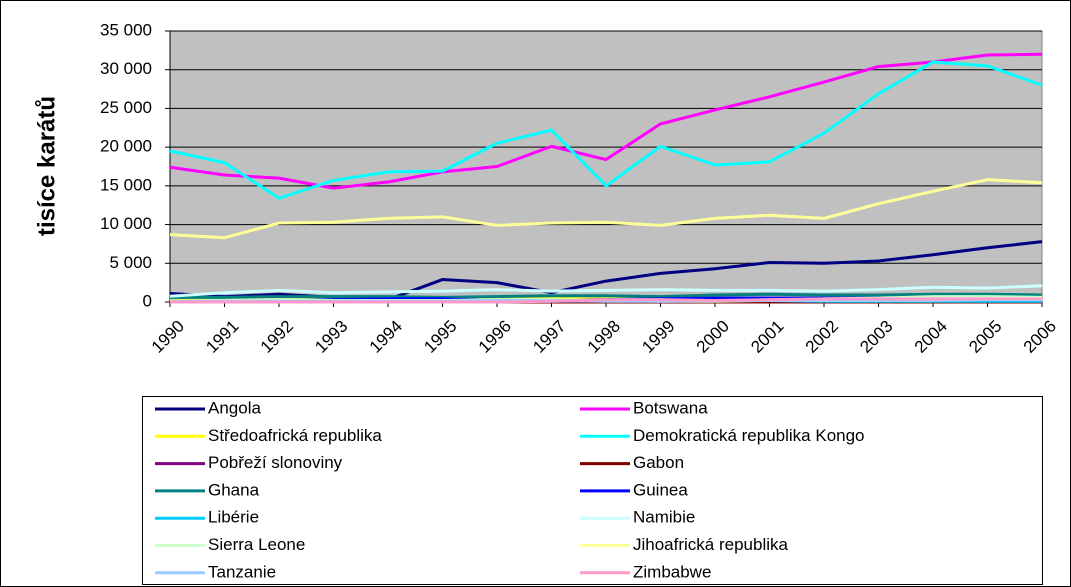 This screenshot has height=587, width=1071. I want to click on y-axis-label: tisíce karátů, so click(46, 166).